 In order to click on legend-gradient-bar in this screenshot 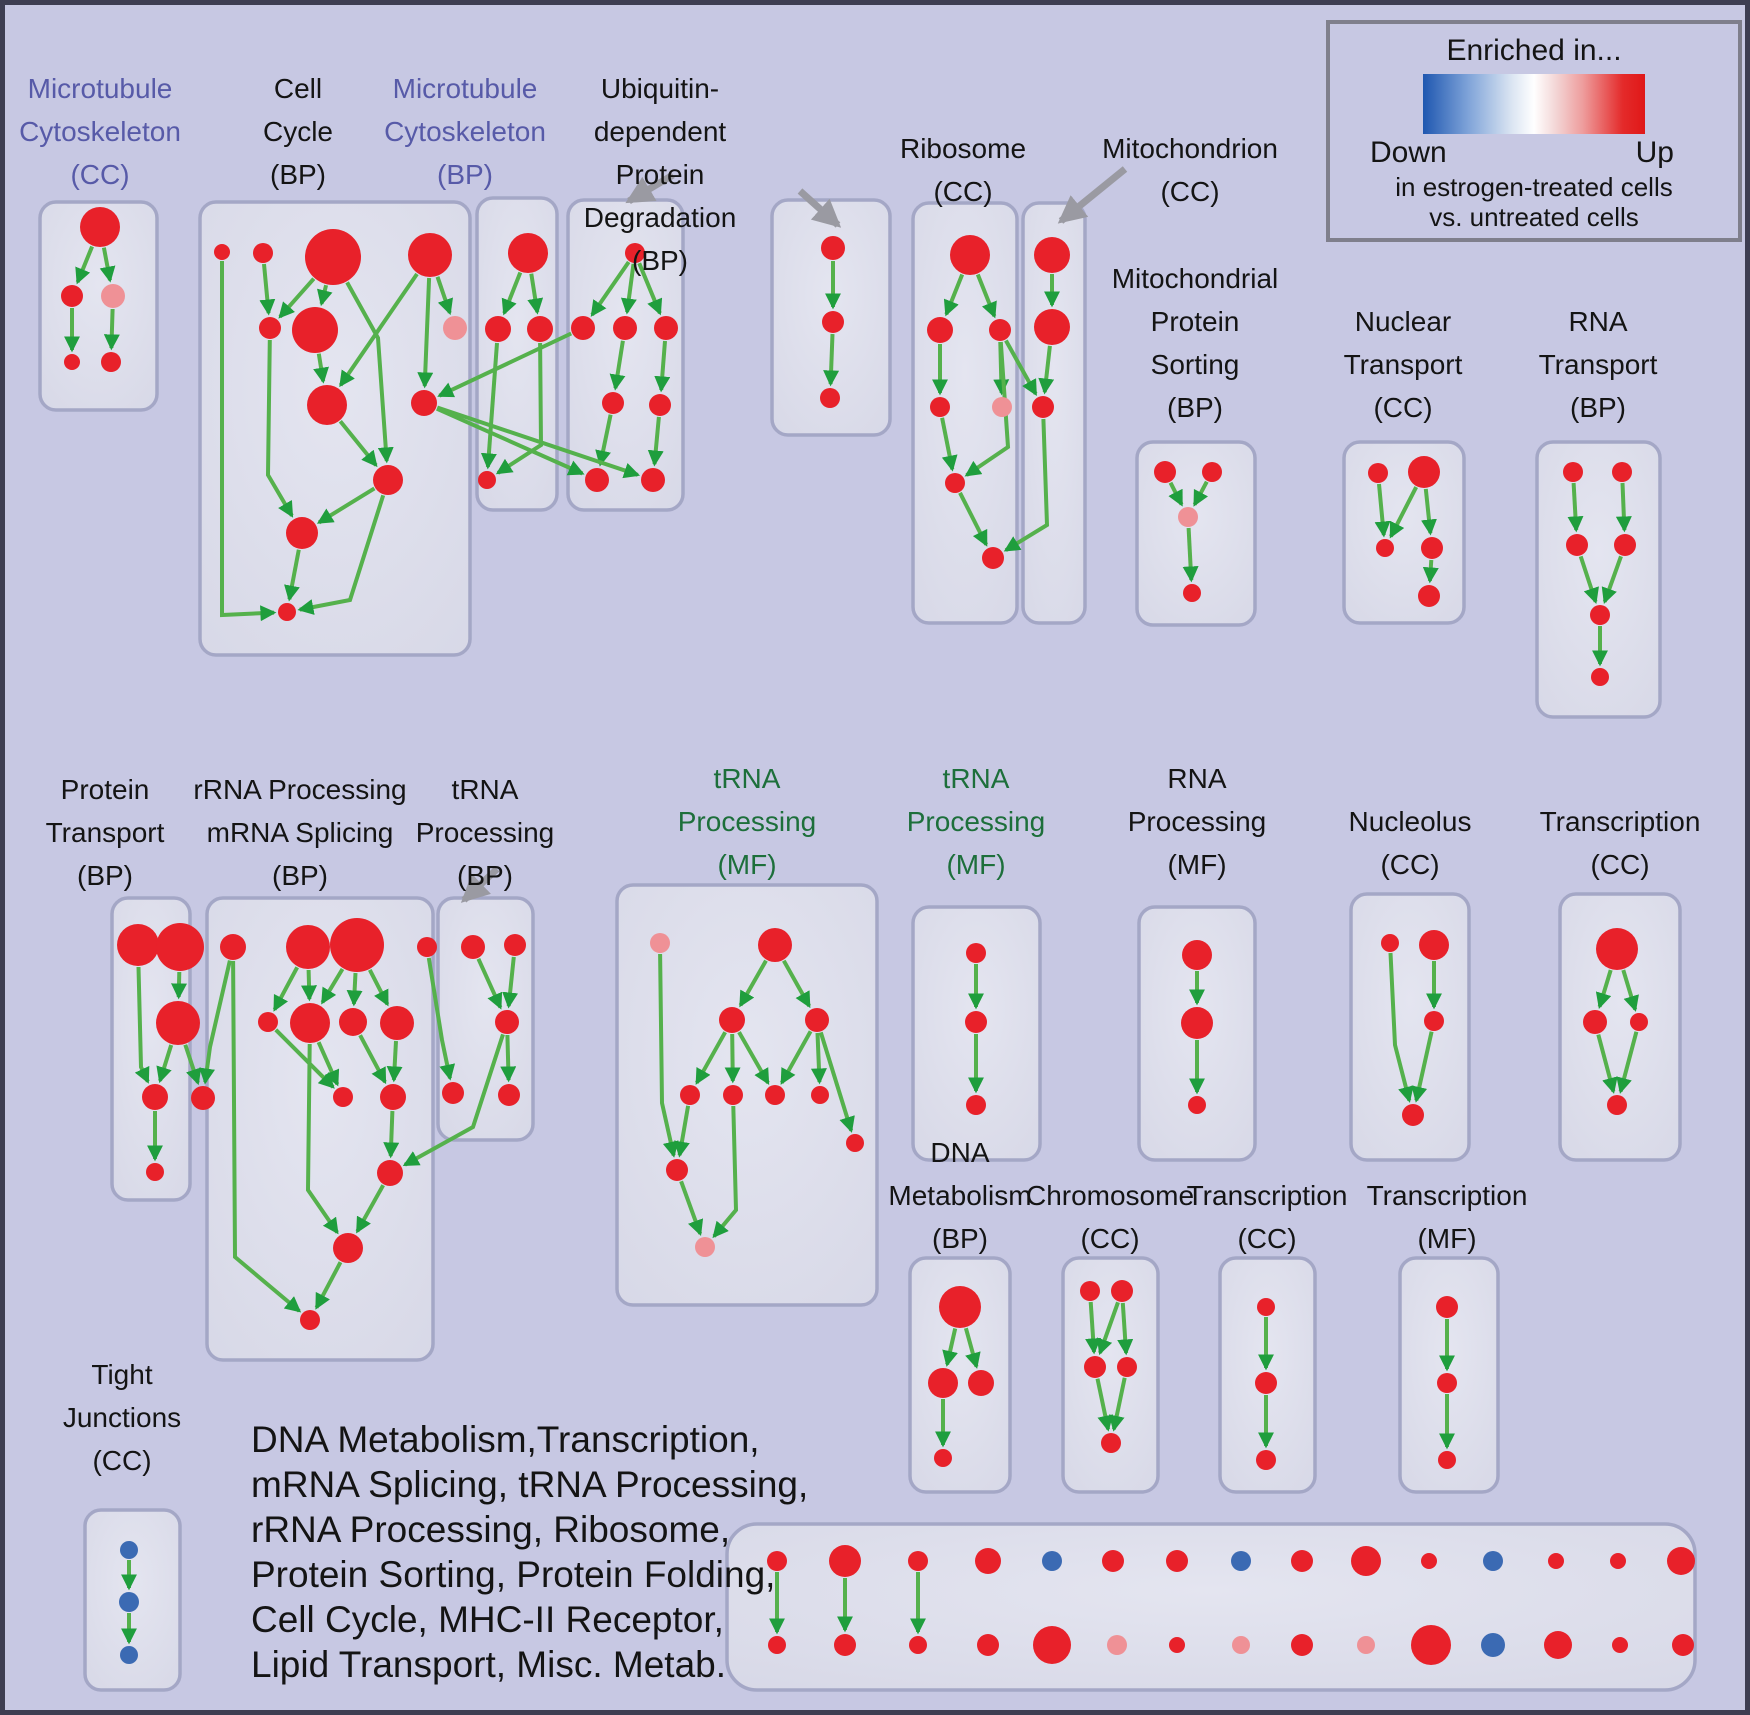, I will do `click(1534, 104)`.